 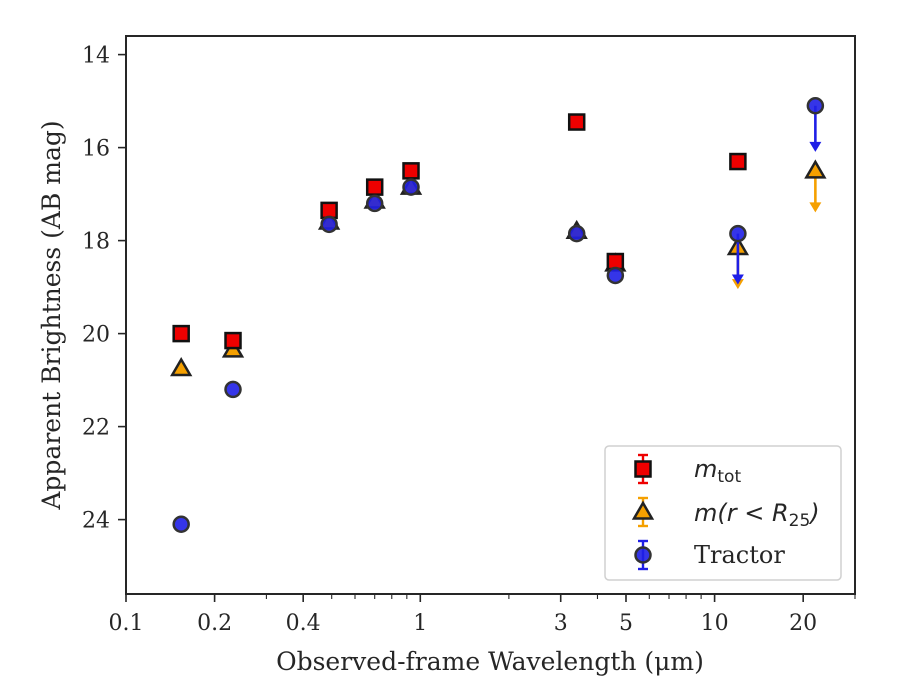 What do you see at coordinates (737, 279) in the screenshot?
I see `upper-limit-arrow-s2-7-head` at bounding box center [737, 279].